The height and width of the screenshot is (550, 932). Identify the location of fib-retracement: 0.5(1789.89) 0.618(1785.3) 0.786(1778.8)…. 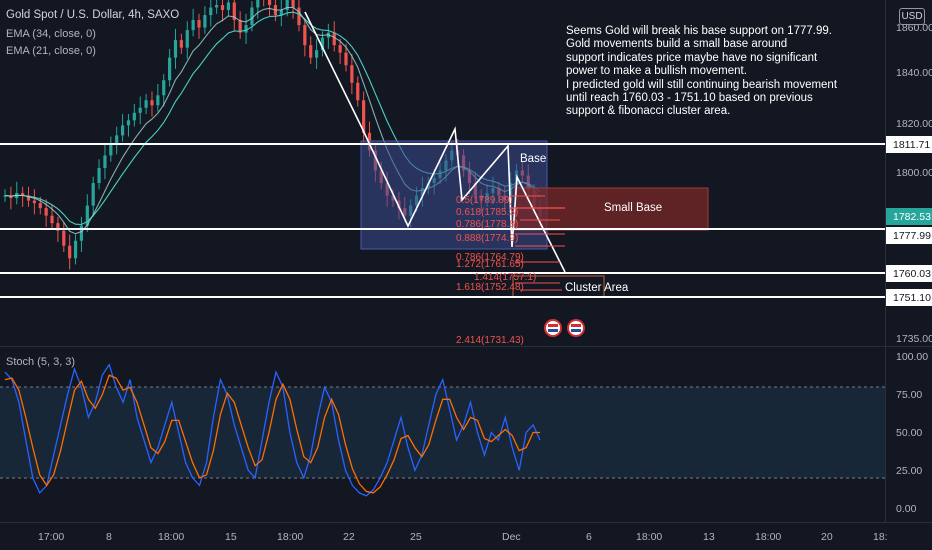
(510, 270).